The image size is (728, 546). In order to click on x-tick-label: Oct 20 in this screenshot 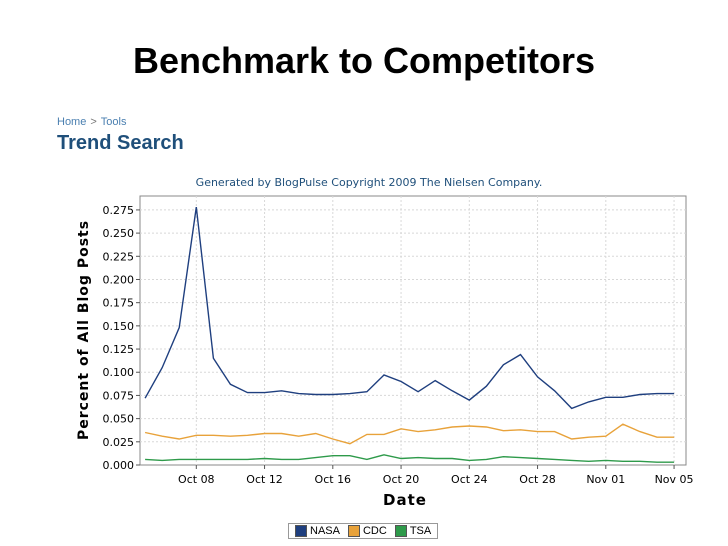, I will do `click(401, 479)`.